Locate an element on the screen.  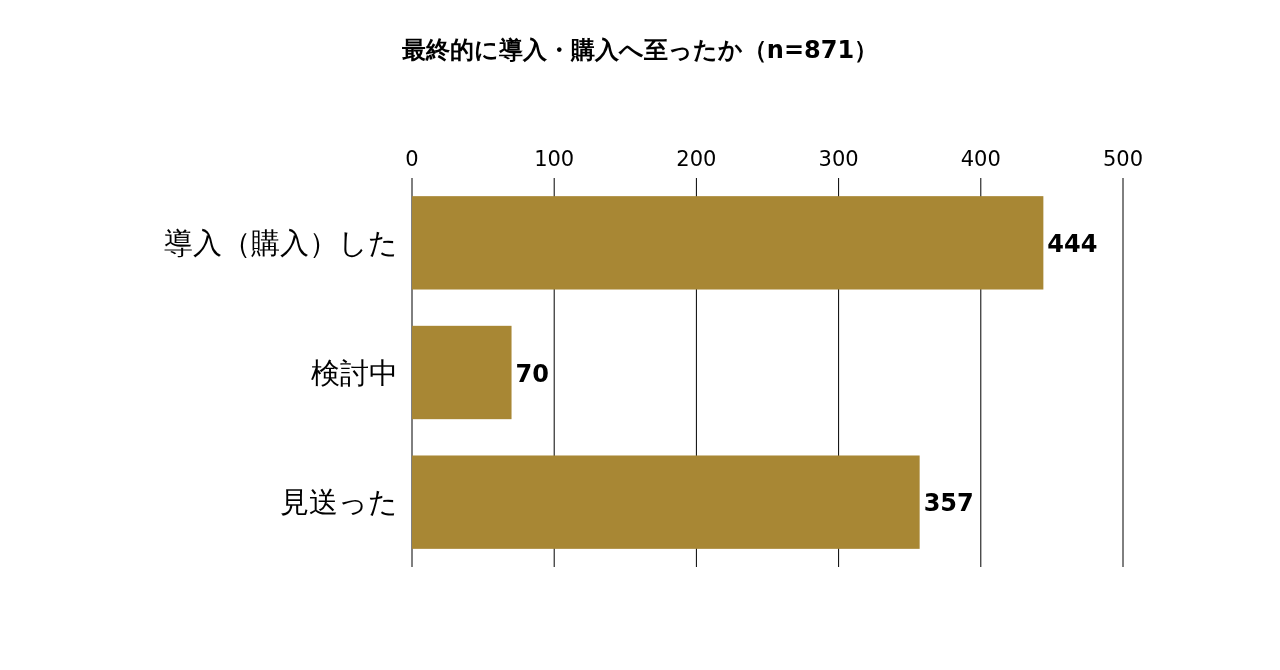
x-tick-label: 400 is located at coordinates (980, 159).